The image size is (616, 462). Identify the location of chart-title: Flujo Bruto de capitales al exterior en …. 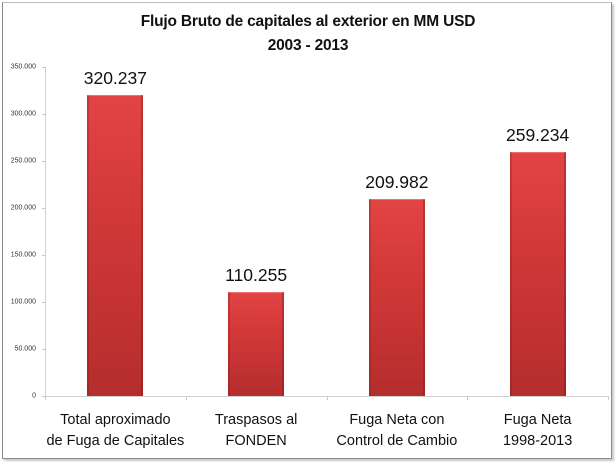
(308, 21).